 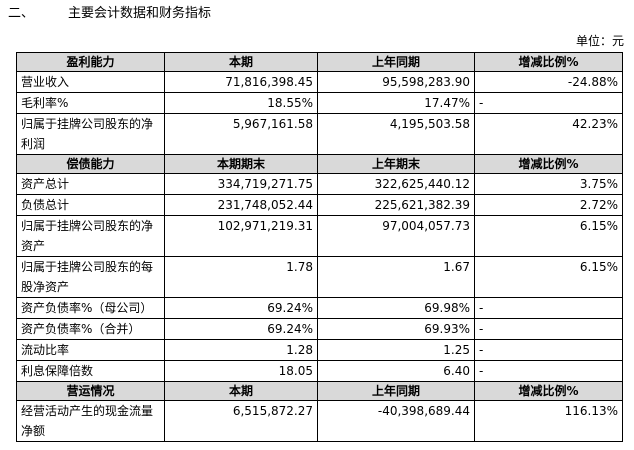 I want to click on cell-value: 97,004,057.73, so click(x=396, y=236).